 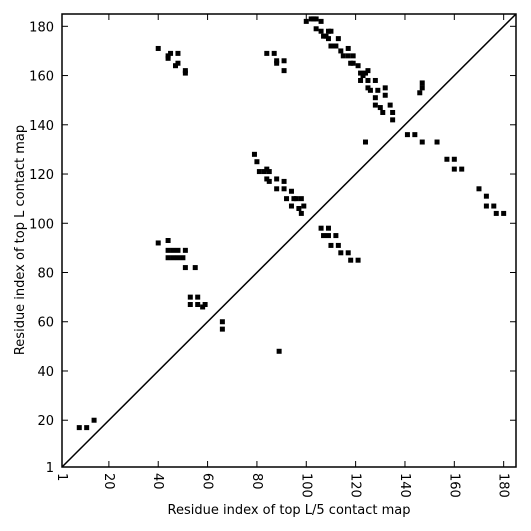 What do you see at coordinates (41, 175) in the screenshot?
I see `y-tick-label: 120` at bounding box center [41, 175].